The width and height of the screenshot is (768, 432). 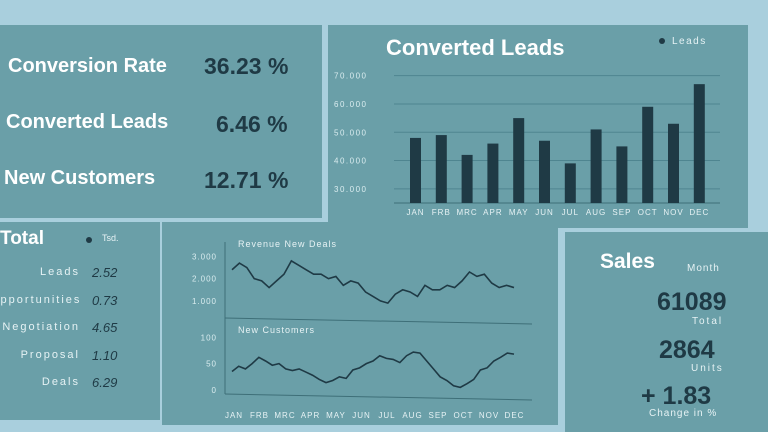 I want to click on y-tick-label: 30.000, so click(x=350, y=189).